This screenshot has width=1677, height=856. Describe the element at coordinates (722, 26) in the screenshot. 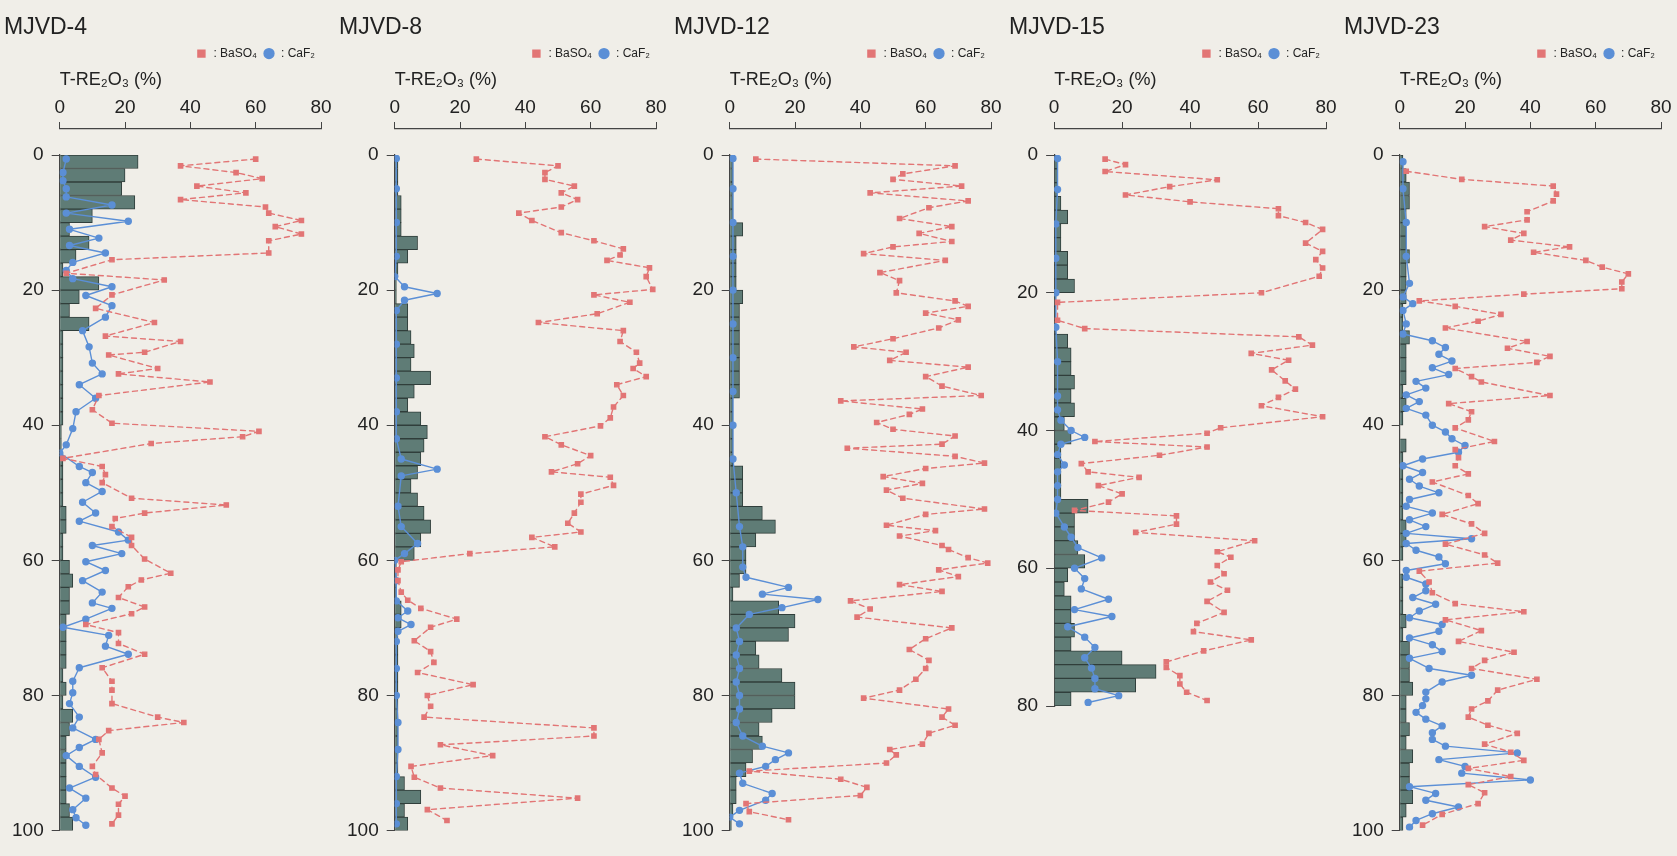

I see `chart-title: MJVD-12` at that location.